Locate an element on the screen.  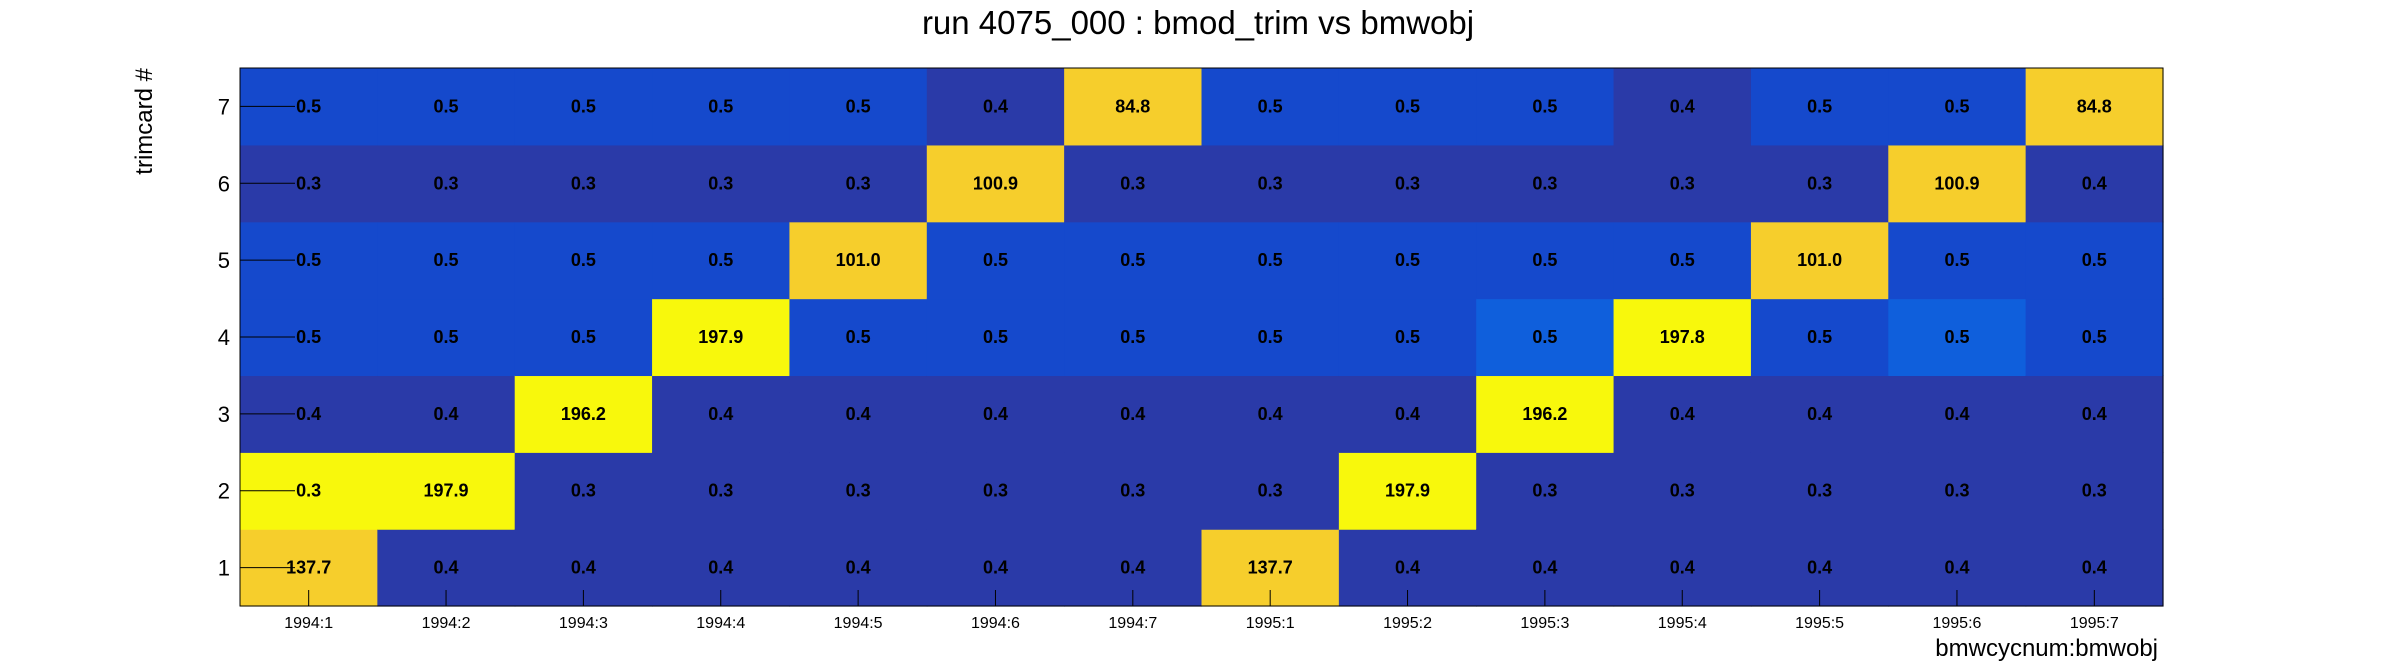
x-tick-label: 1995:7 is located at coordinates (2094, 623).